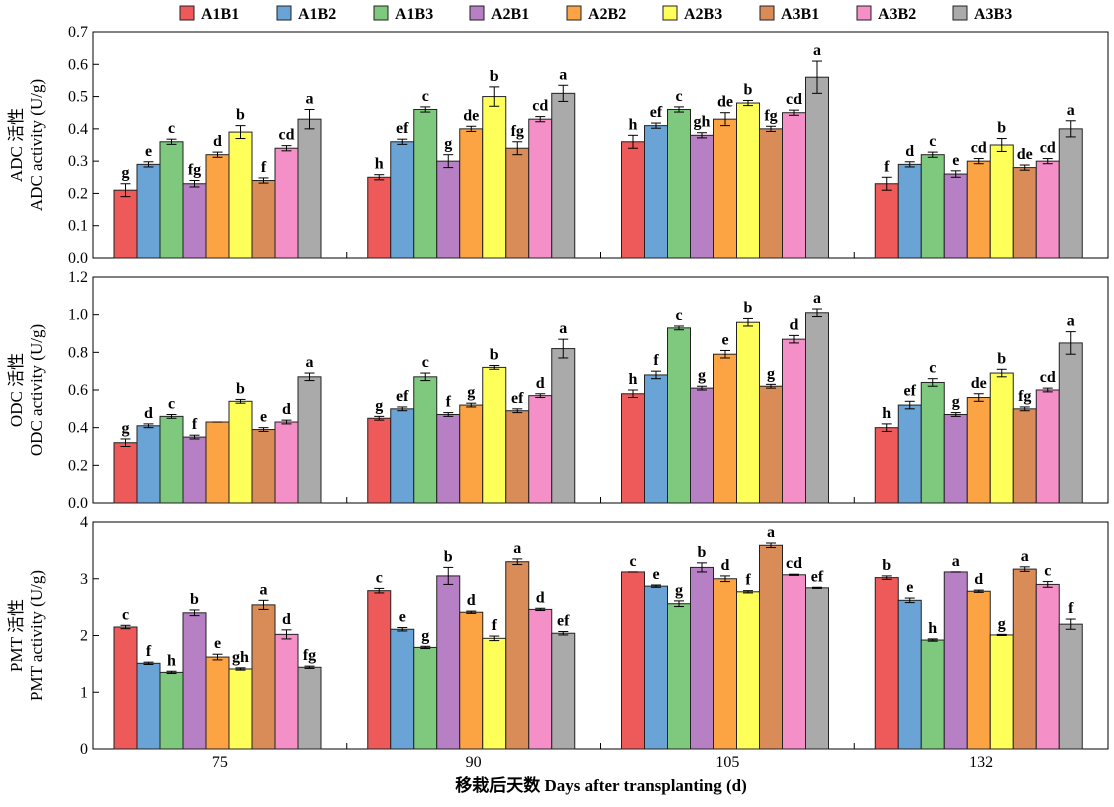 The image size is (1114, 807). What do you see at coordinates (800, 14) in the screenshot?
I see `legend-label-a3b1: A3B1` at bounding box center [800, 14].